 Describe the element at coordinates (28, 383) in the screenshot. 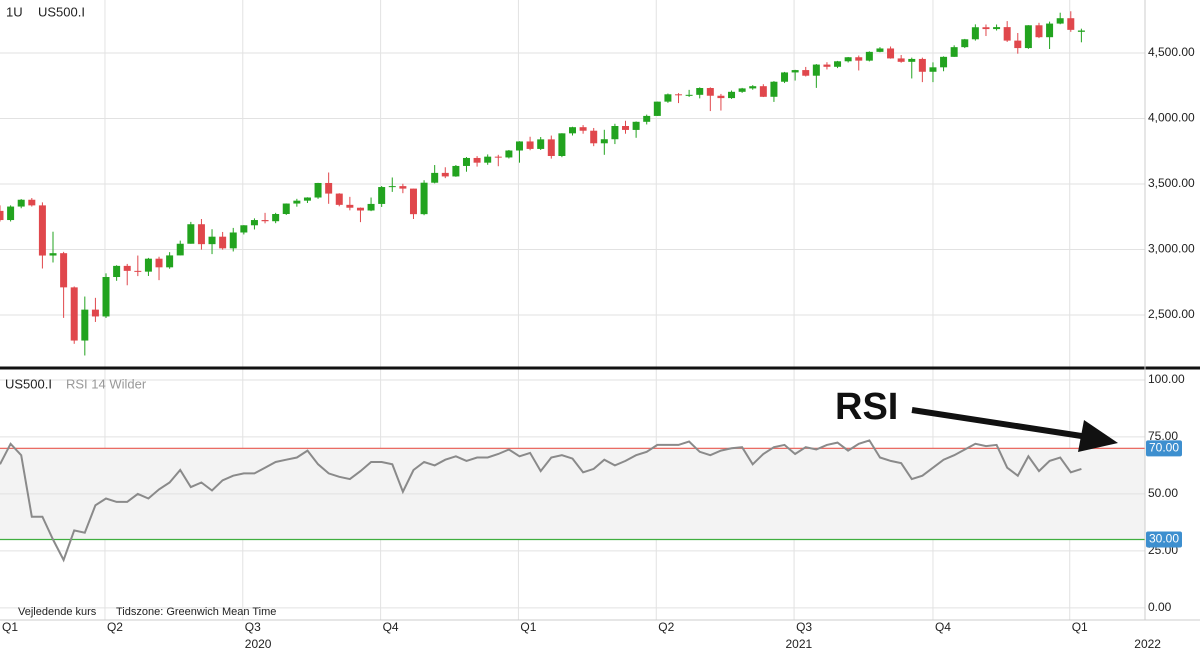

I see `rsi-symbol: US500.I` at that location.